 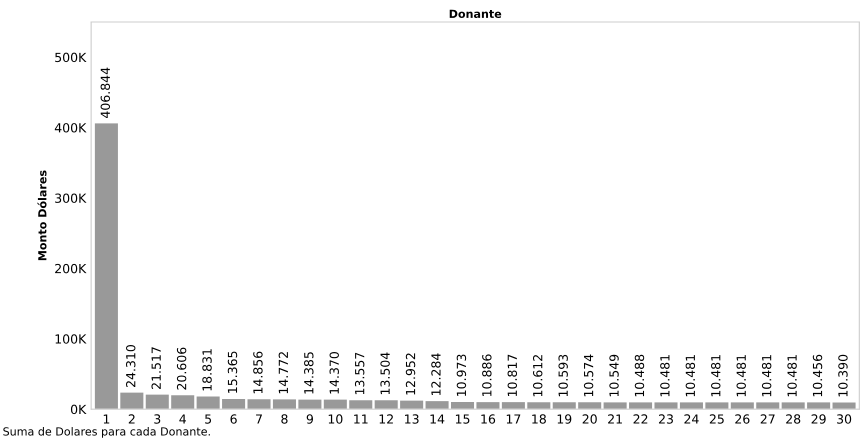 I want to click on y-tick-label: 100K, so click(x=71, y=339).